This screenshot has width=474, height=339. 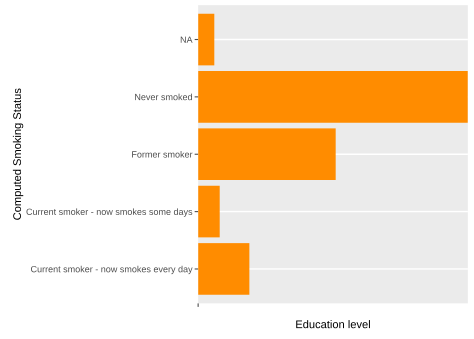 What do you see at coordinates (109, 212) in the screenshot?
I see `y-tick-label: Current smoker - now smokes some days` at bounding box center [109, 212].